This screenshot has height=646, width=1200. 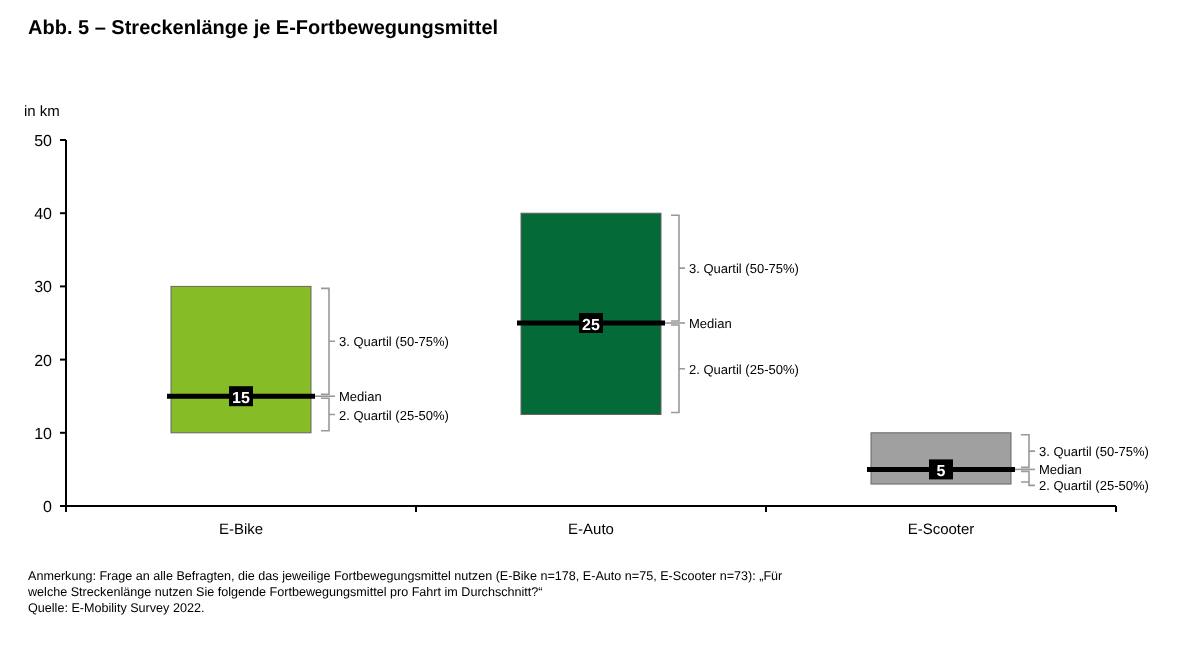 I want to click on y-tick-label: 20, so click(x=44, y=360).